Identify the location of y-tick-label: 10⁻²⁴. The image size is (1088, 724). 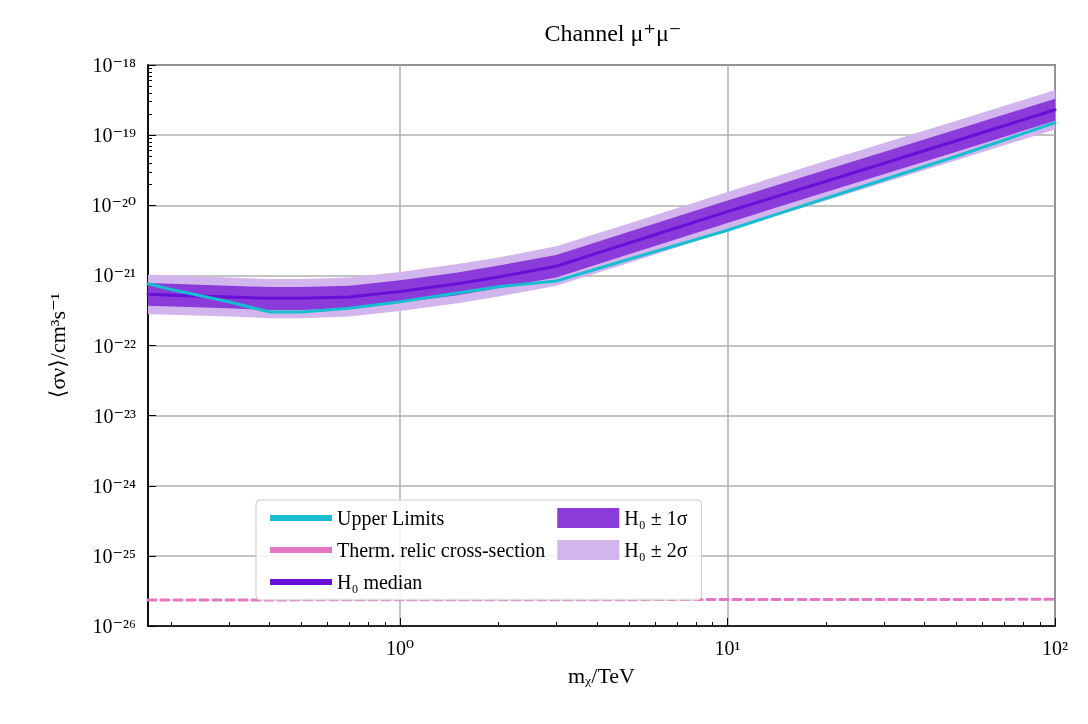
(114, 485).